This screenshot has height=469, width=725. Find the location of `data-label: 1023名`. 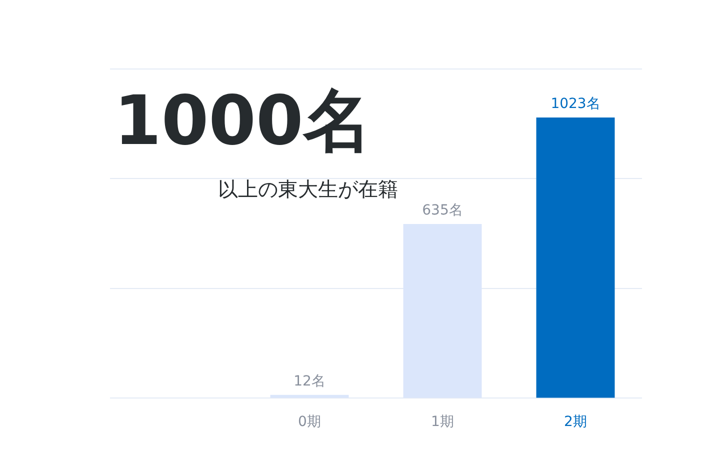

data-label: 1023名 is located at coordinates (575, 104).